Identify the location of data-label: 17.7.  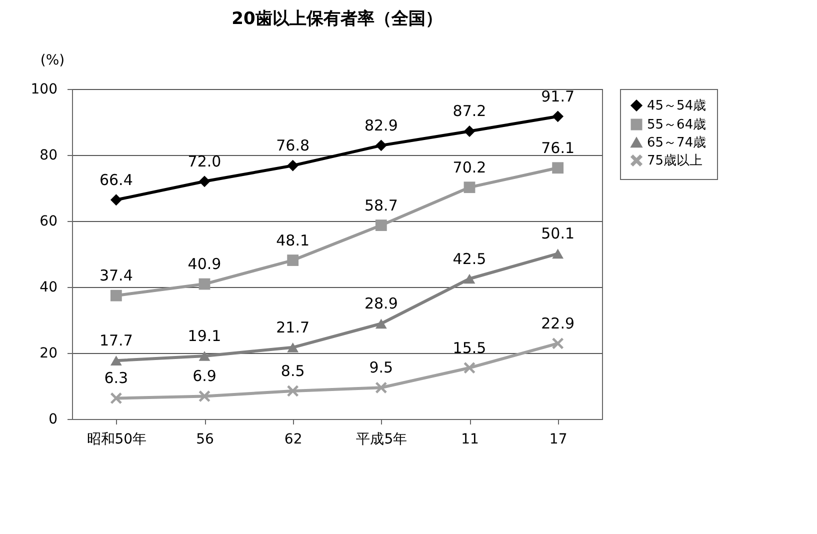
(116, 341).